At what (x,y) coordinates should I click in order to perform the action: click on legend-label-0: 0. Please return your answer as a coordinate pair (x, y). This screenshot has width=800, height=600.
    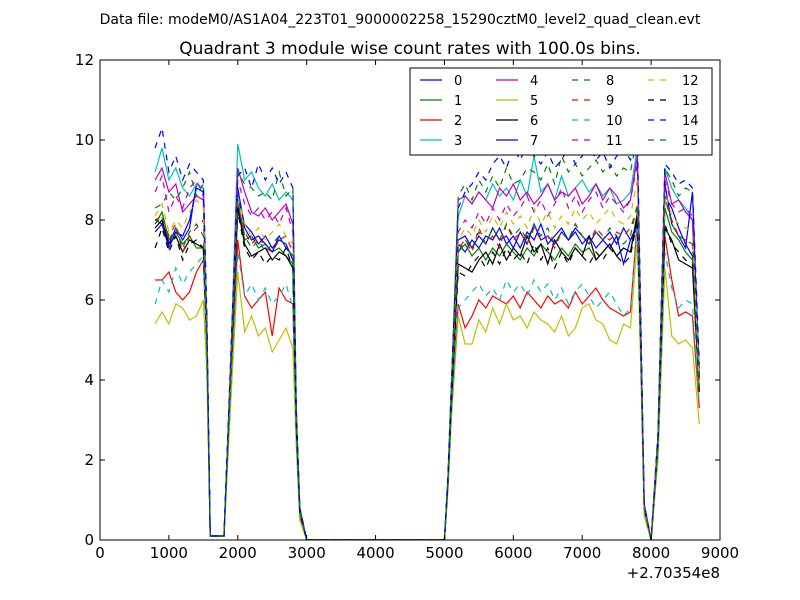
    Looking at the image, I should click on (458, 81).